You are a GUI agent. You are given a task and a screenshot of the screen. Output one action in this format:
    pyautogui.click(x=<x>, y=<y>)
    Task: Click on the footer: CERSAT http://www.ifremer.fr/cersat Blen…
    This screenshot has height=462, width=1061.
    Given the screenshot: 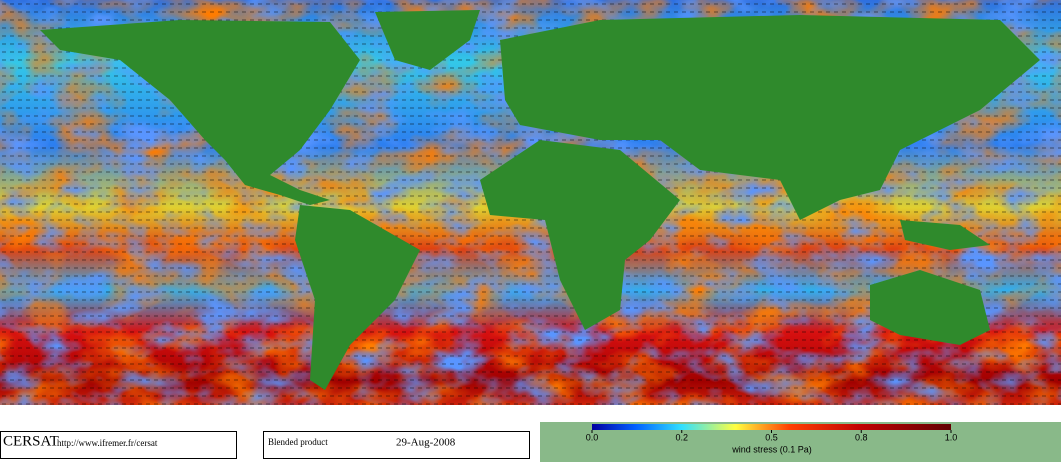 What is the action you would take?
    pyautogui.click(x=265, y=445)
    